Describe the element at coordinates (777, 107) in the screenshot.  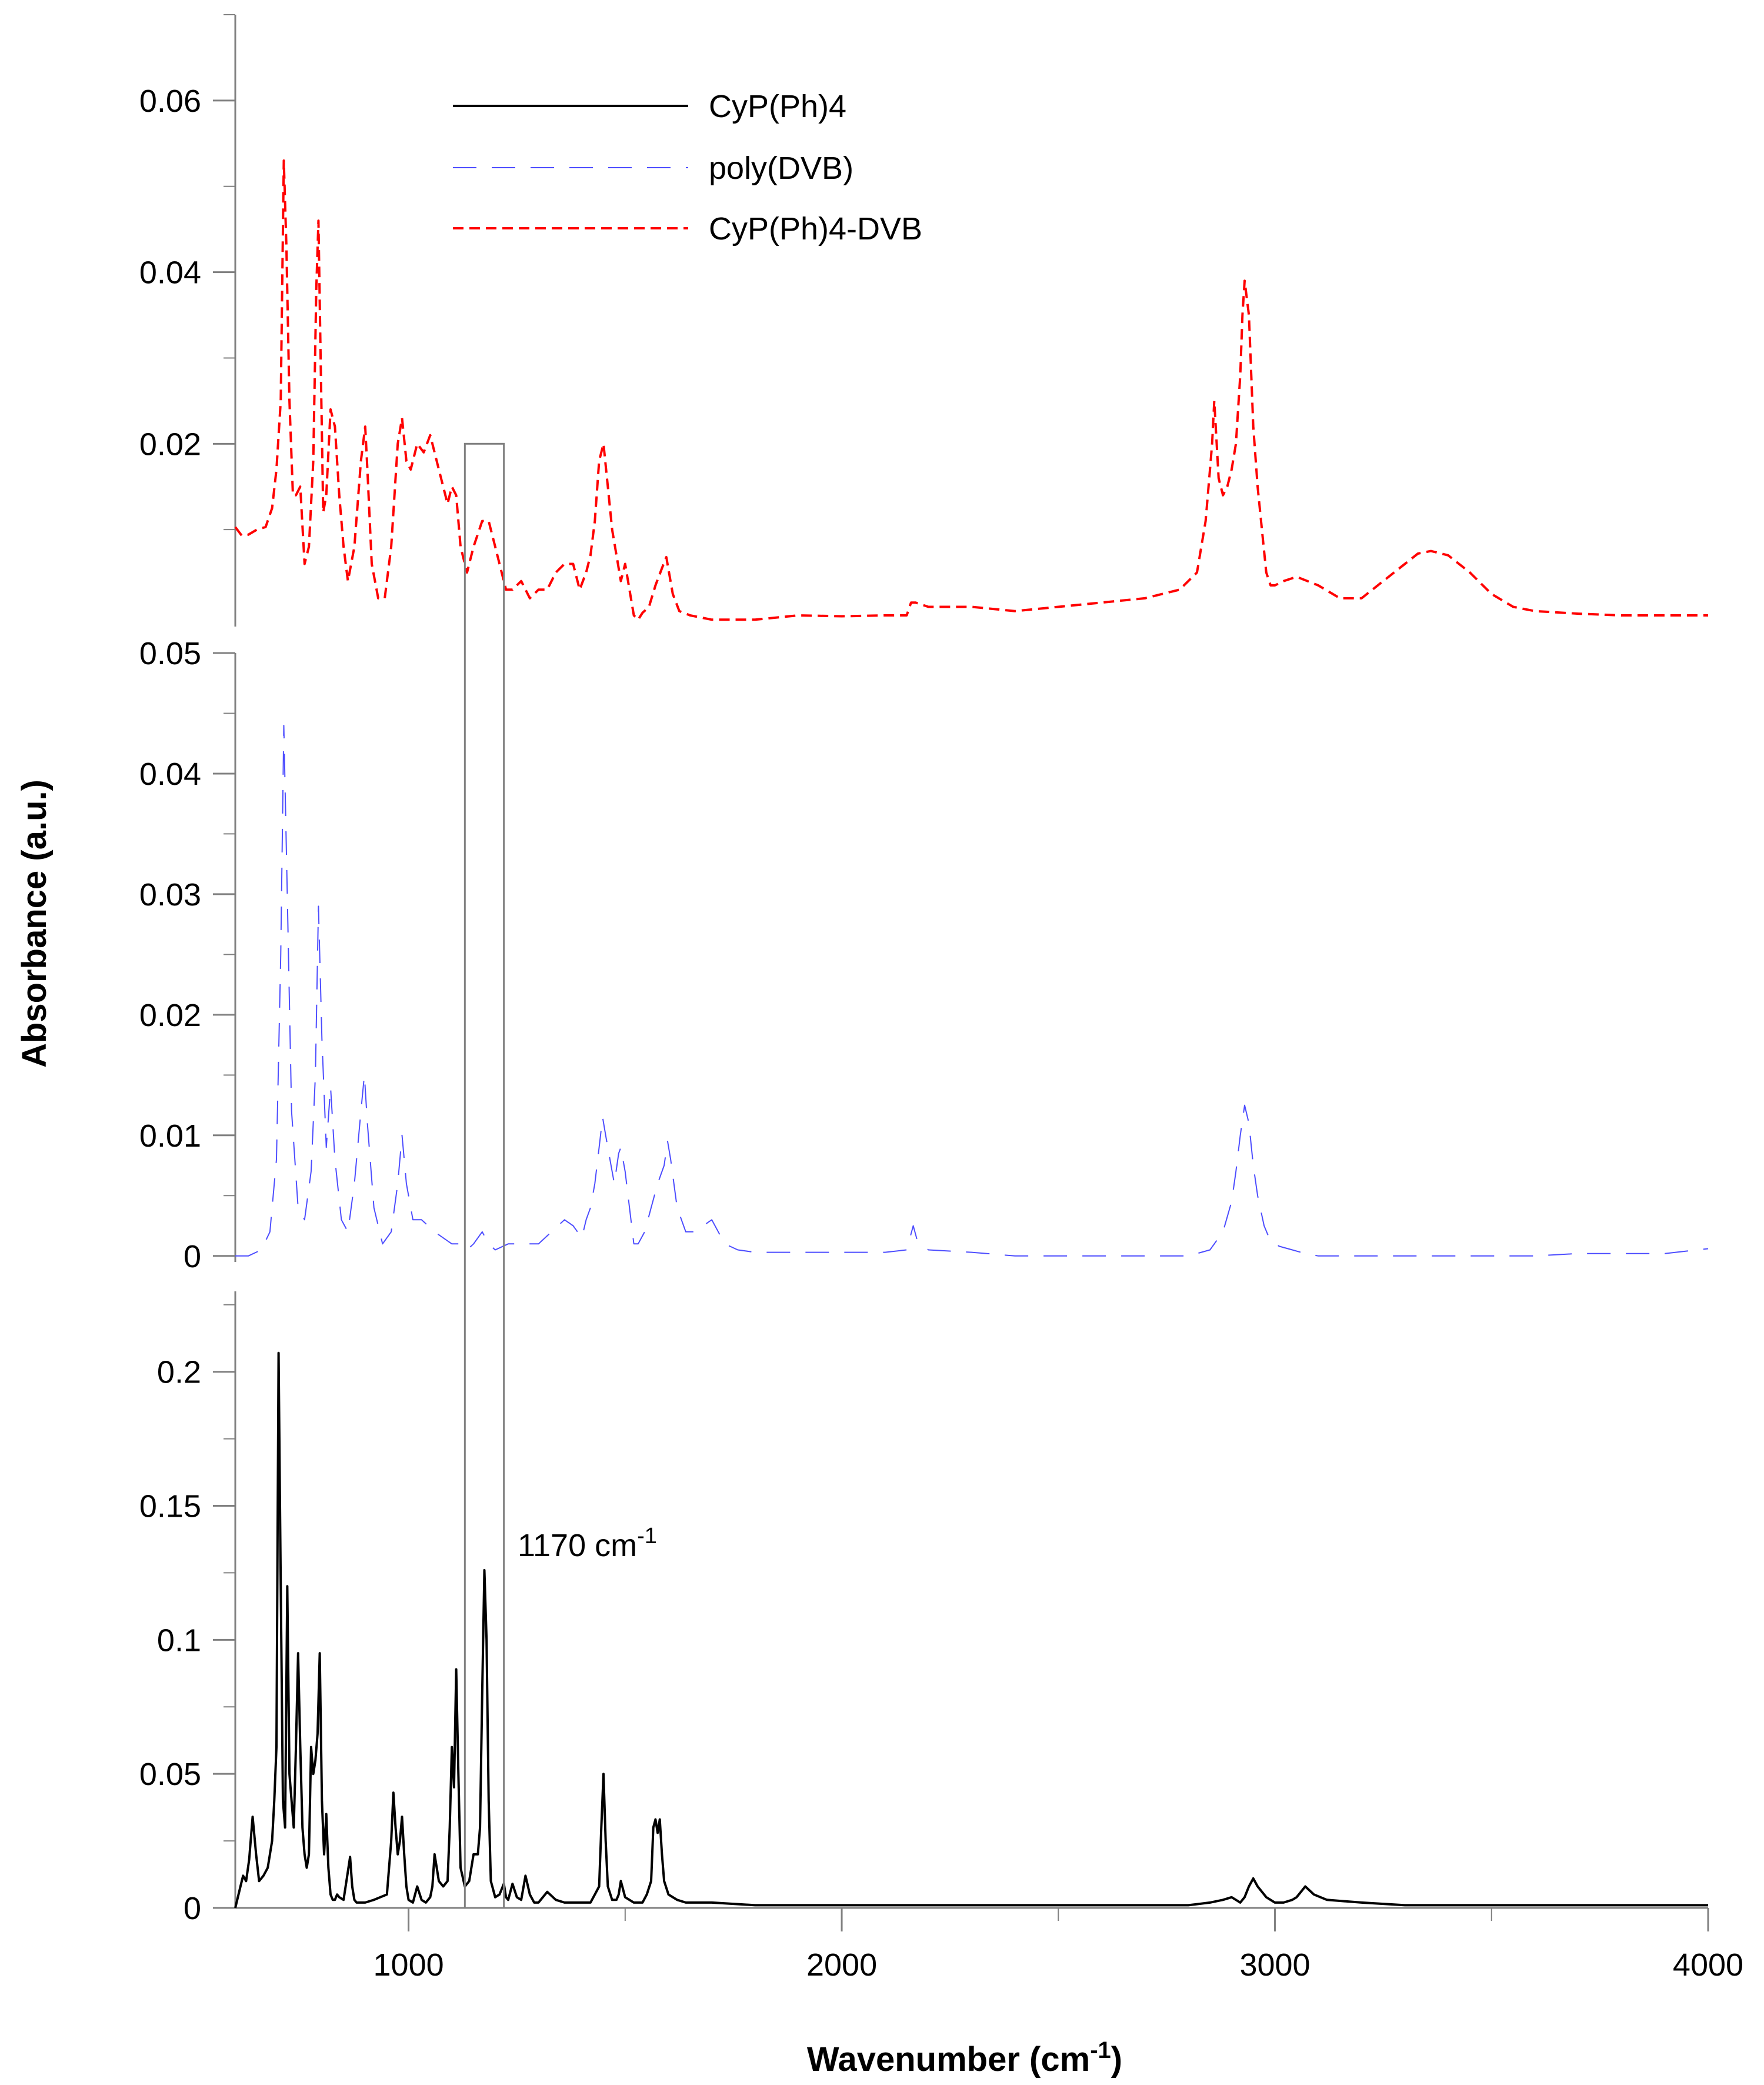
I see `legend-label-cyp-ph4: CyP(Ph)4` at that location.